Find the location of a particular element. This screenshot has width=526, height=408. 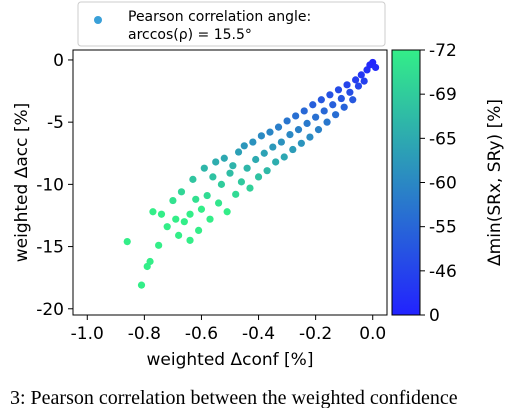

legend-line-1: Pearson correlation angle: is located at coordinates (219, 17).